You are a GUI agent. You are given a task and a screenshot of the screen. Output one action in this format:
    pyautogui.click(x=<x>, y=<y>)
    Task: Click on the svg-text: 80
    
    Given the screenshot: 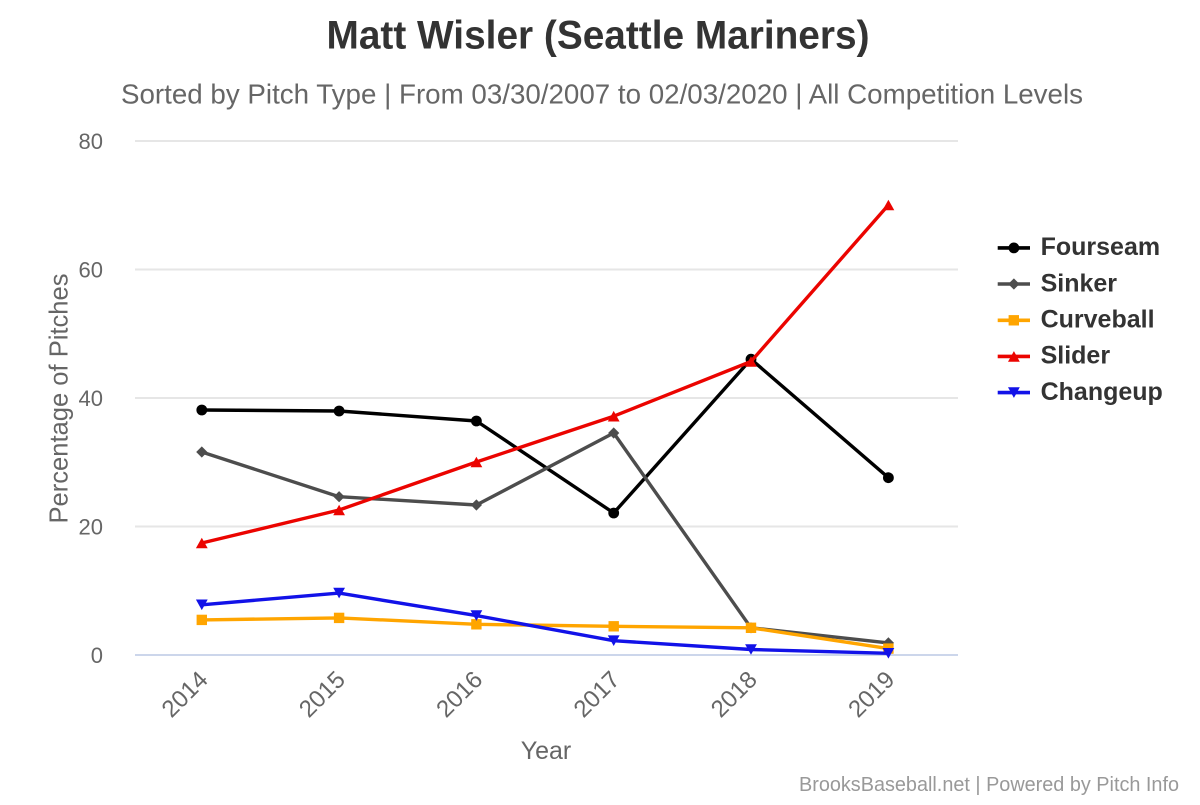 What is the action you would take?
    pyautogui.click(x=91, y=141)
    